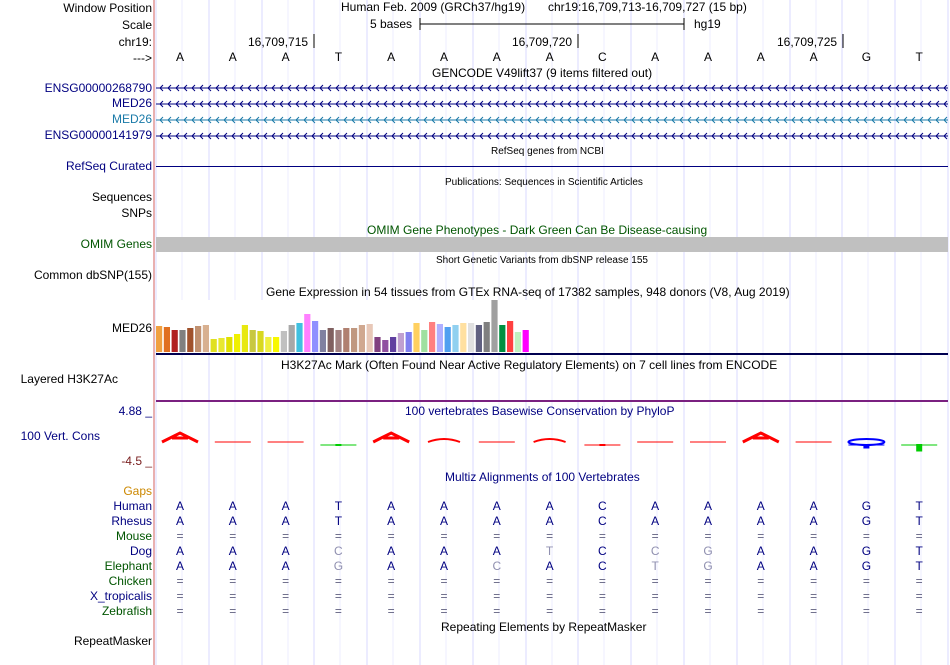 The width and height of the screenshot is (950, 665). Describe the element at coordinates (92, 275) in the screenshot. I see `common-dbsnp-label: Common dbSNP(155)` at that location.